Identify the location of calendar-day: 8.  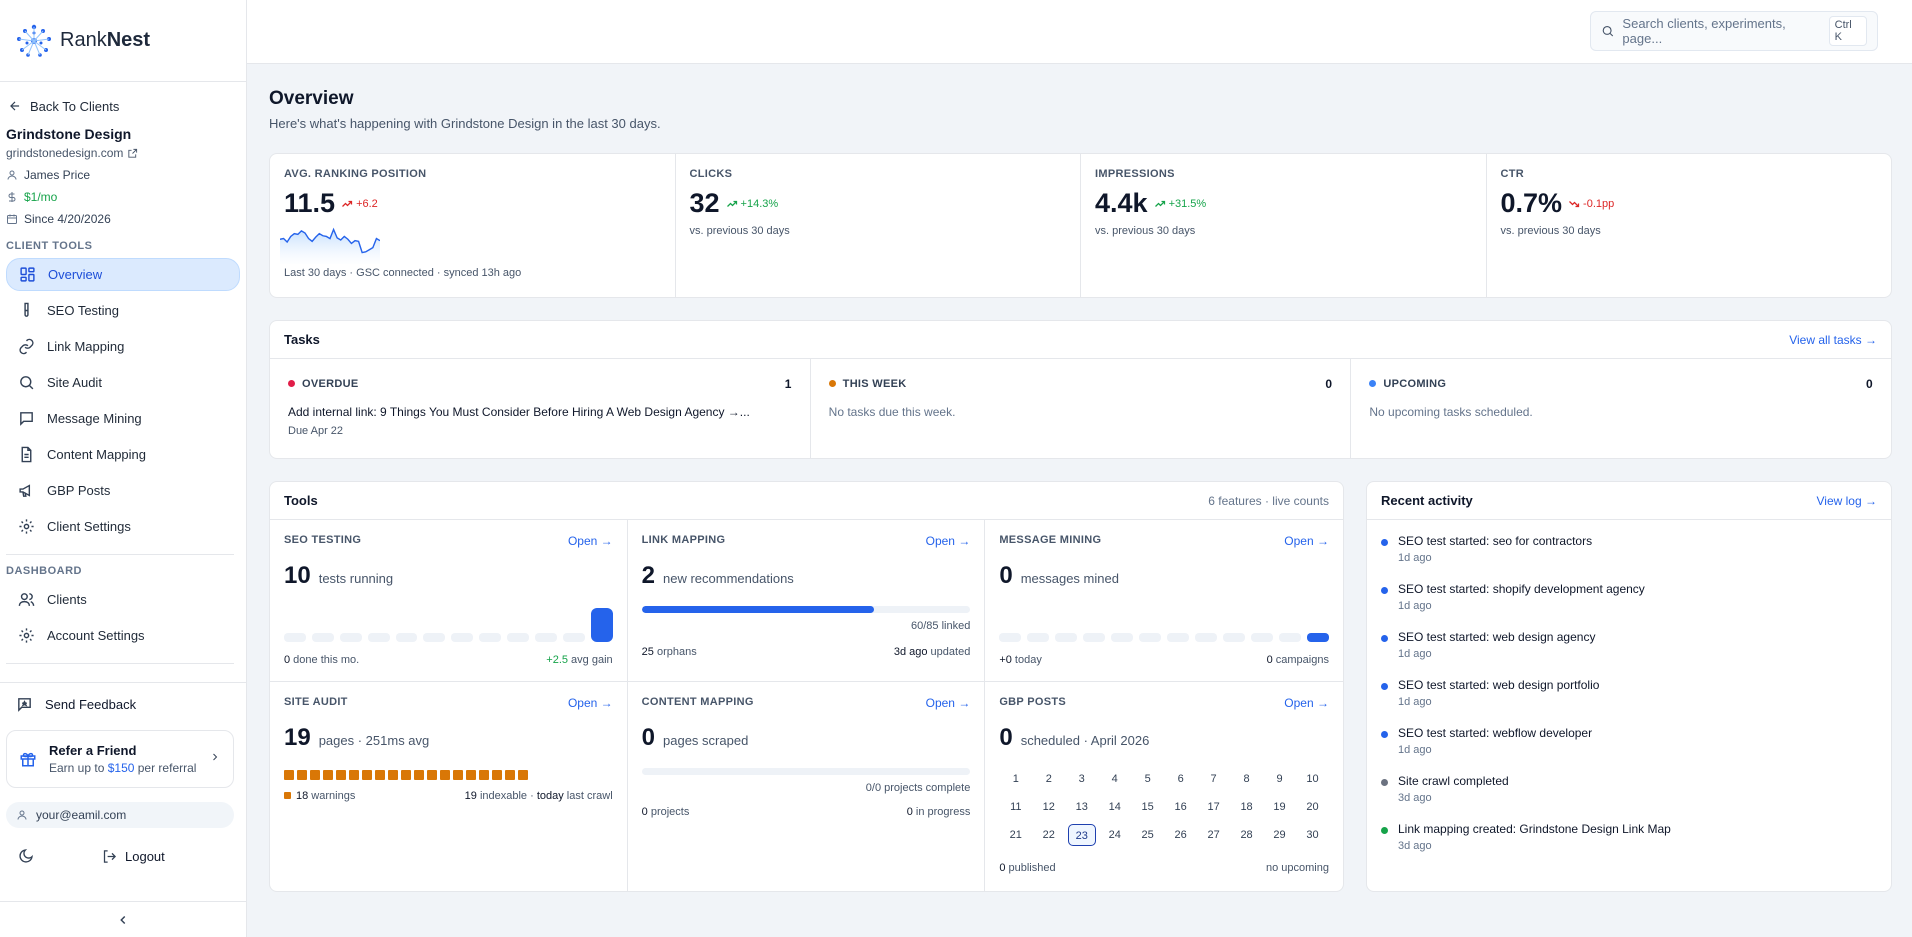
(1246, 779).